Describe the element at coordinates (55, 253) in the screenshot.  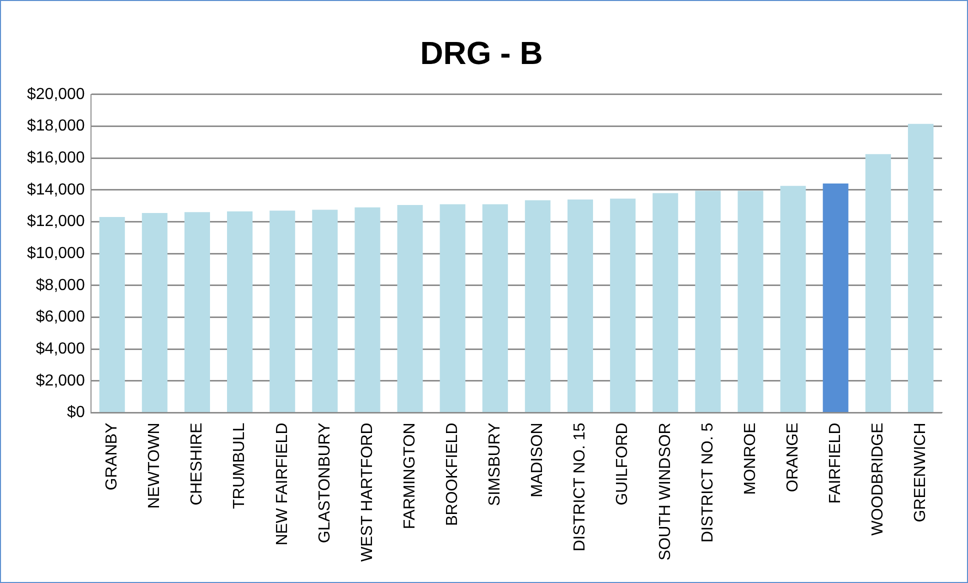
I see `y-tick-label: $10,000` at that location.